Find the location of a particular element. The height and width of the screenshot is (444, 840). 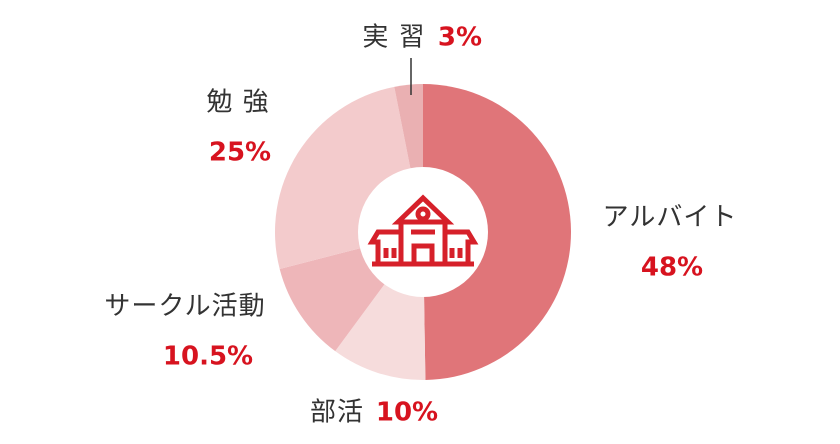

category-label: サークル活動 is located at coordinates (184, 307).